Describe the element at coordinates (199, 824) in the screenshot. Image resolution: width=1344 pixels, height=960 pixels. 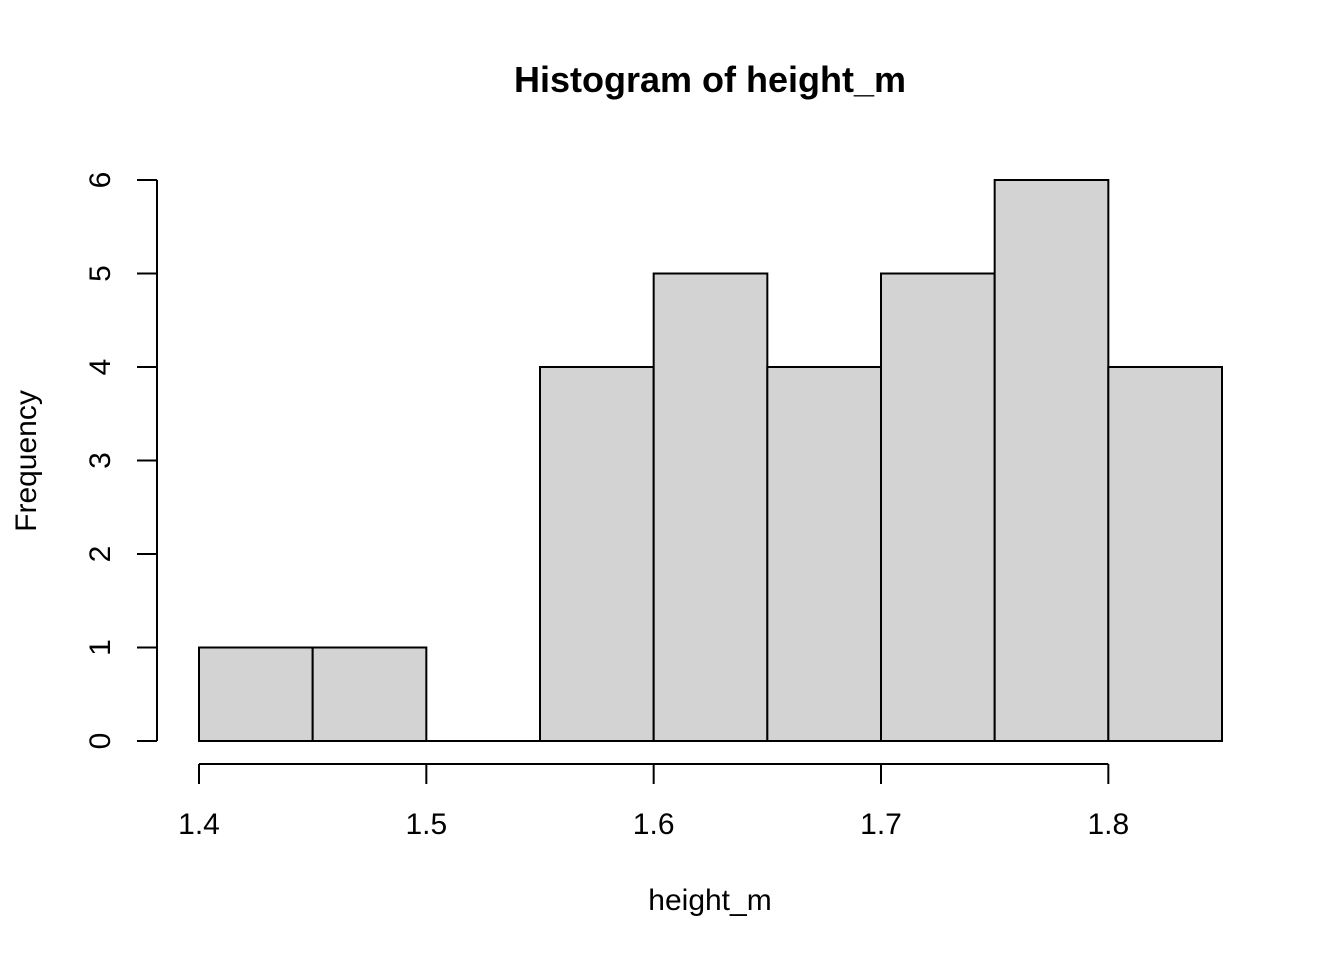
I see `x-tick-label: 1.4` at that location.